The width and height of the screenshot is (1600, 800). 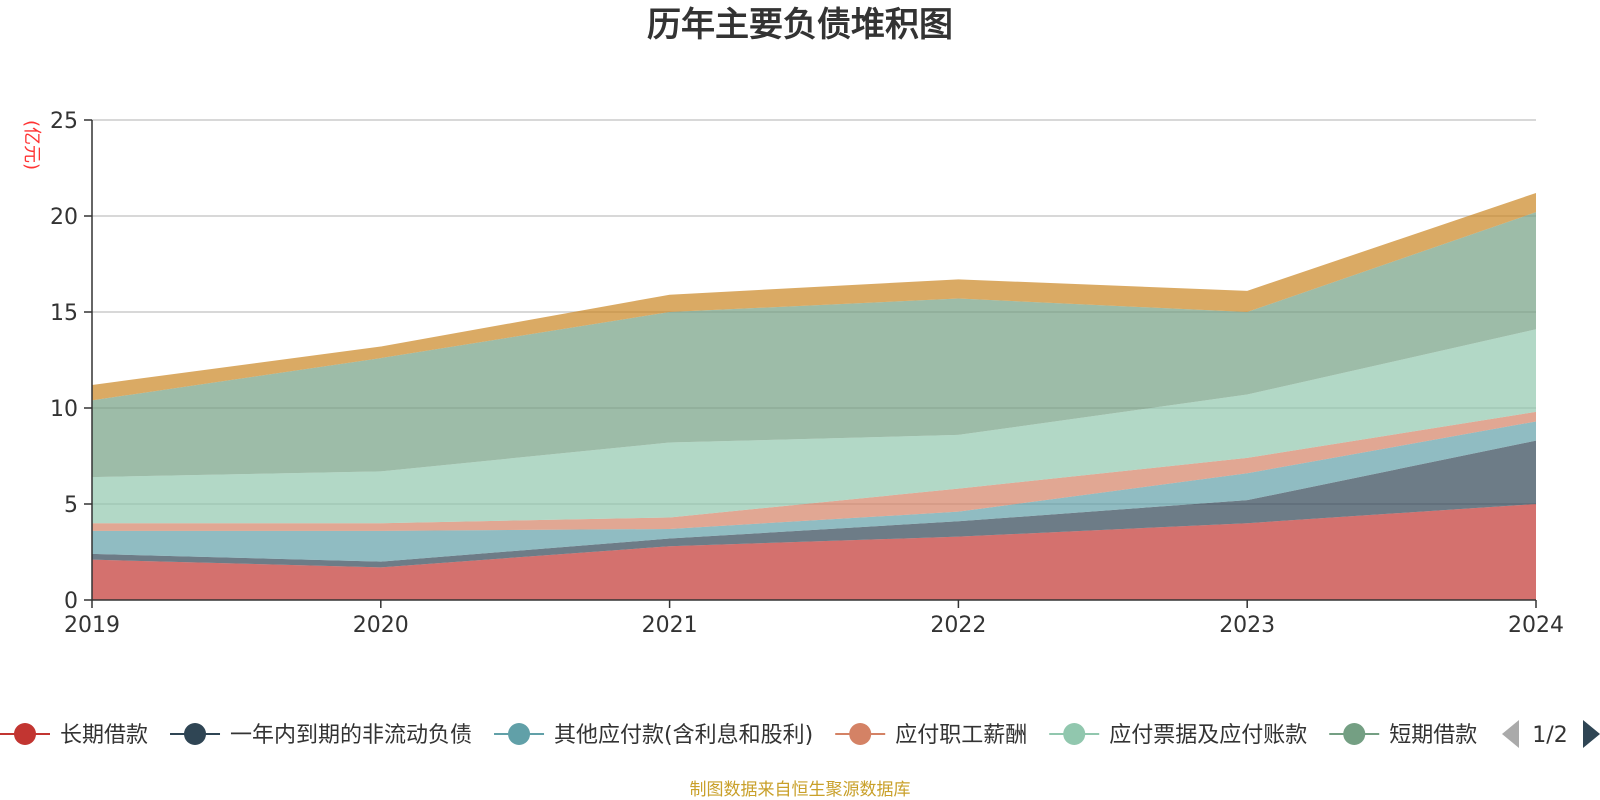 I want to click on y-tick-label: 10, so click(x=64, y=409).